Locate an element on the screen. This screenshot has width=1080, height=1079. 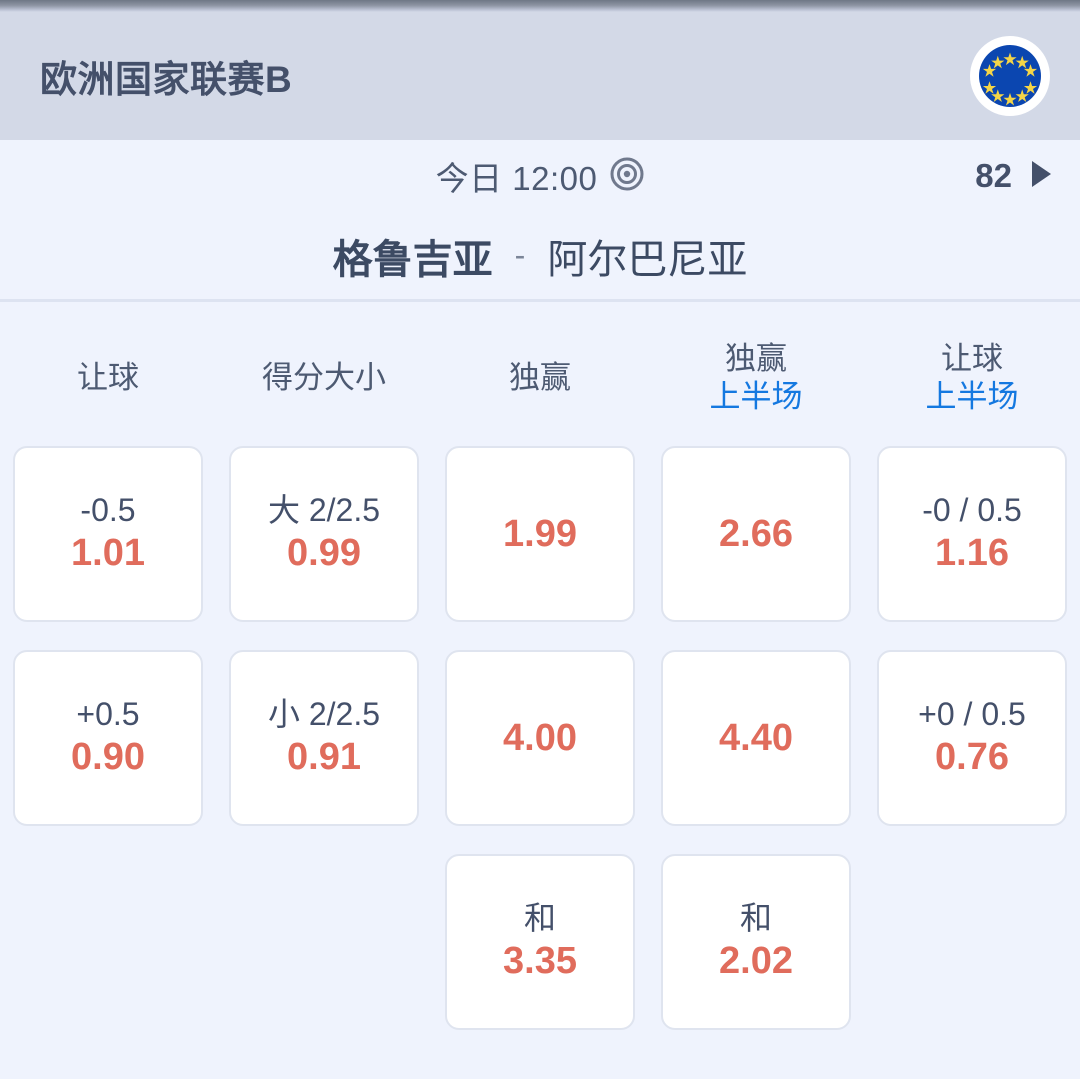
market-column-headers: 让球 得分大小 独赢 独赢 上半场 让球 上半场 is located at coordinates (540, 378).